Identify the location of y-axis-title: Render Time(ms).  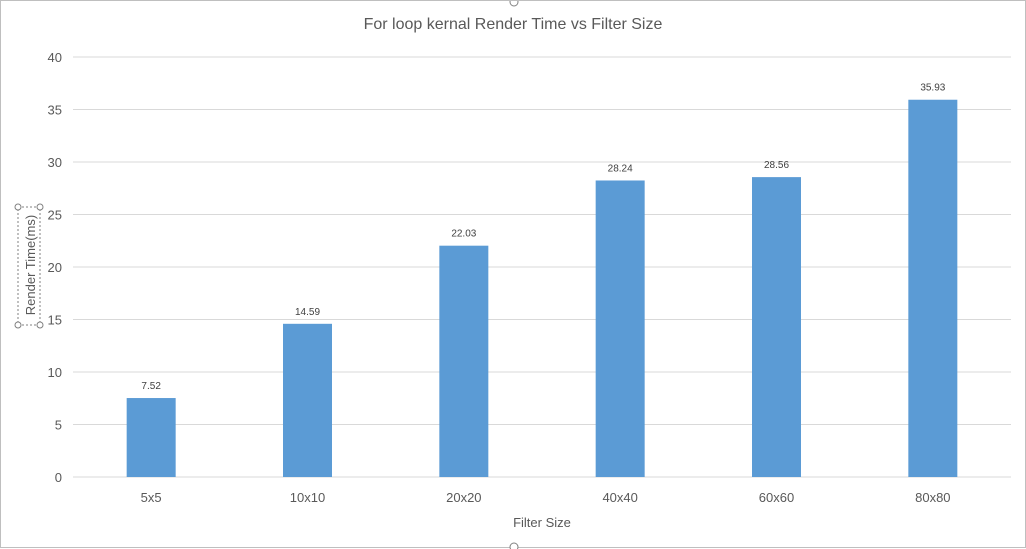
(30, 265).